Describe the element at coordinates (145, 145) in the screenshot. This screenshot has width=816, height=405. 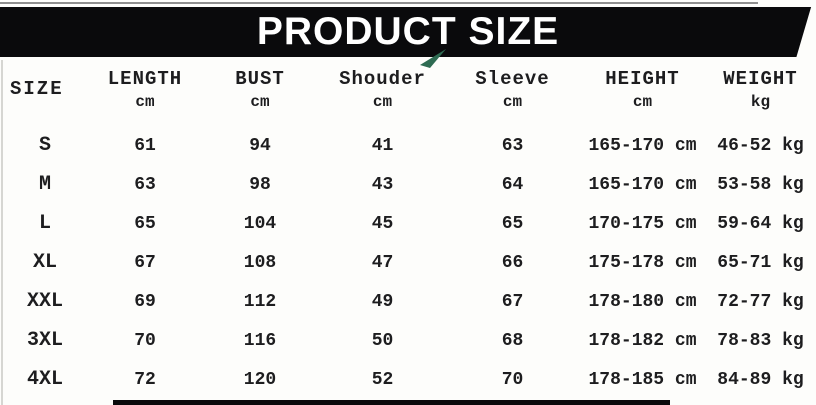
I see `cell-length: 61` at that location.